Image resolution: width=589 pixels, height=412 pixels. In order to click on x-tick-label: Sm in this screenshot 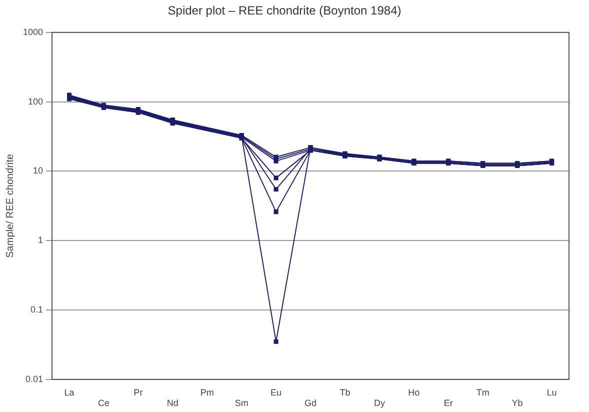, I will do `click(241, 403)`.